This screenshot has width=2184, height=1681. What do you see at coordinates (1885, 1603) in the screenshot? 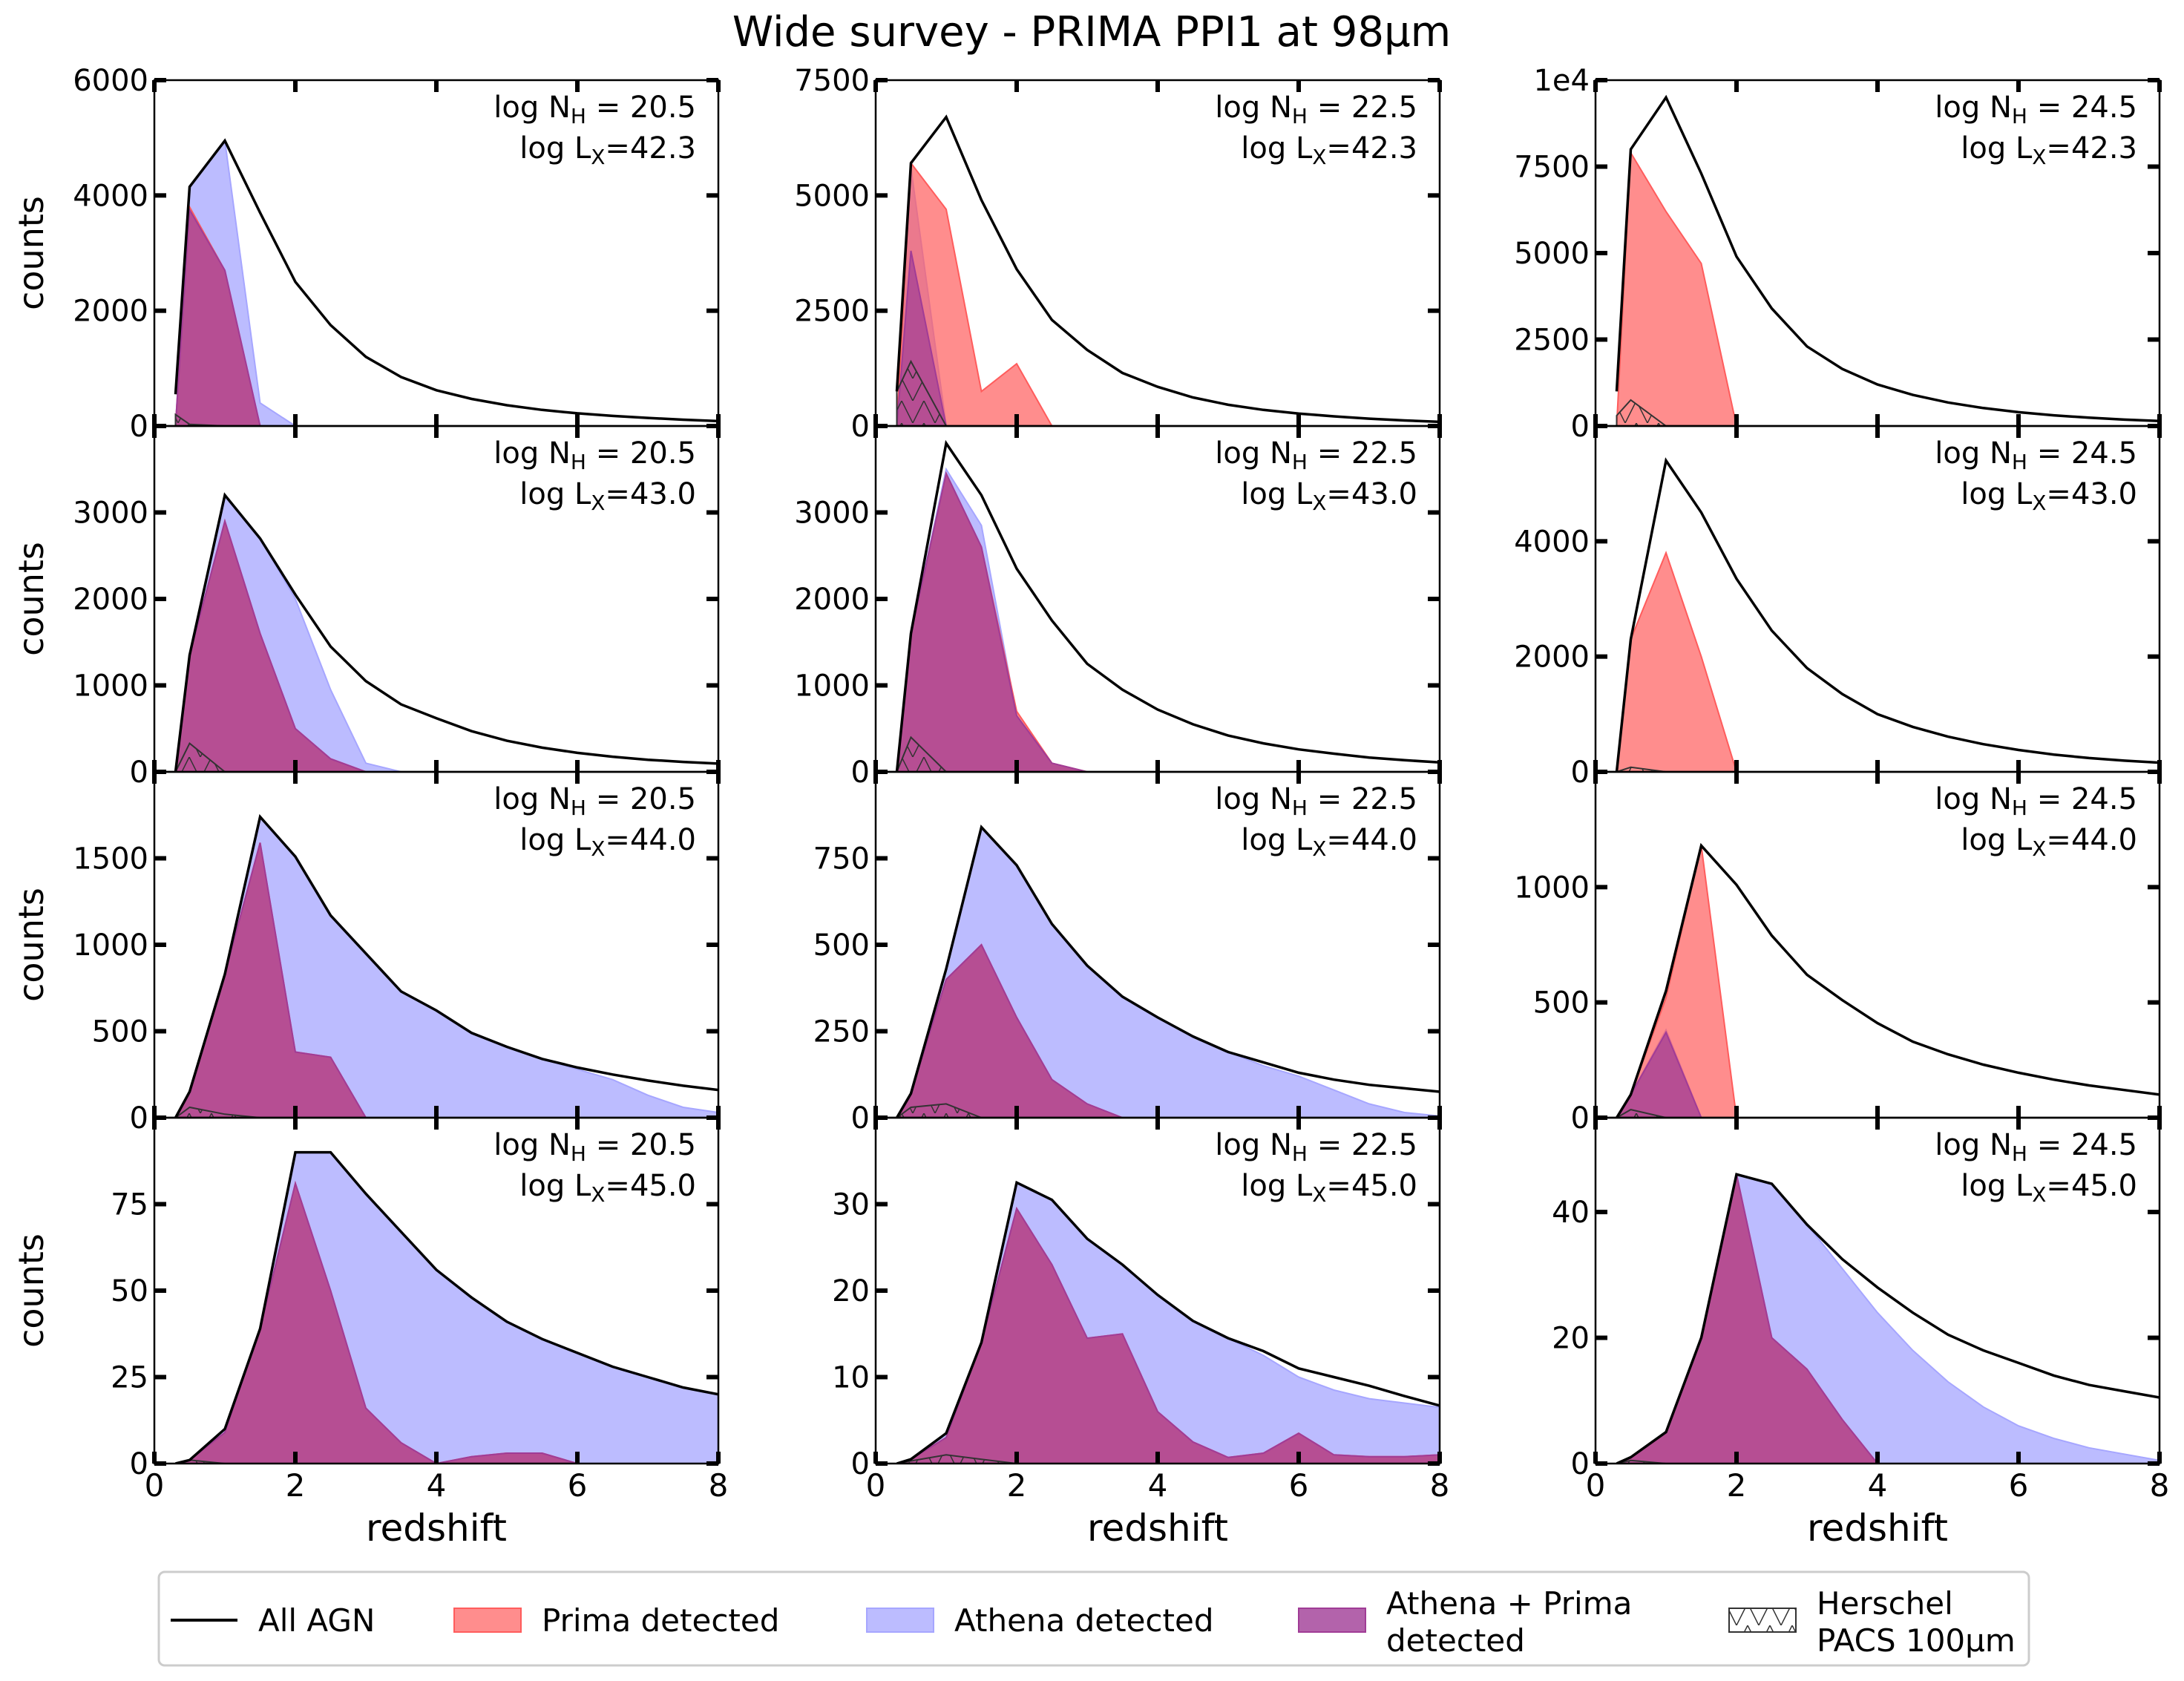
I see `legend-label: Herschel` at bounding box center [1885, 1603].